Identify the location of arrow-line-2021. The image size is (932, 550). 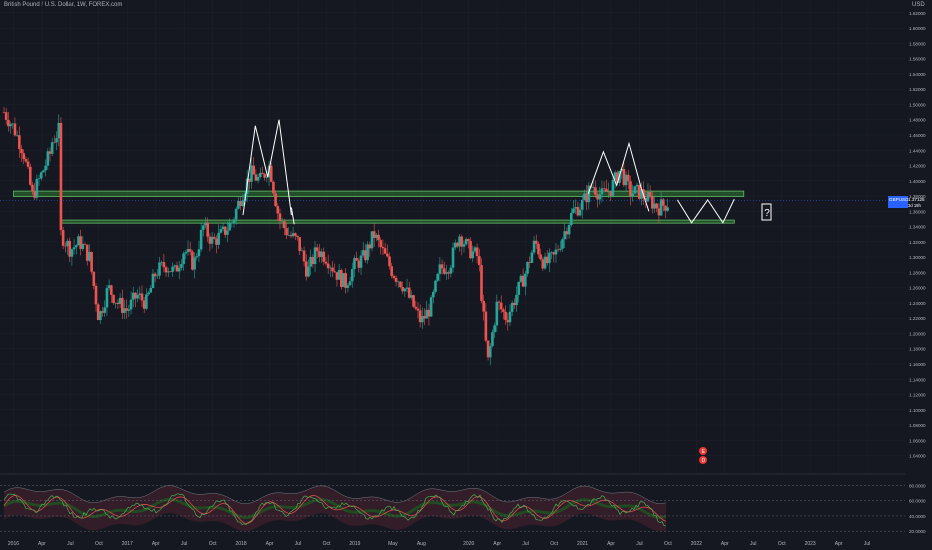
(645, 200).